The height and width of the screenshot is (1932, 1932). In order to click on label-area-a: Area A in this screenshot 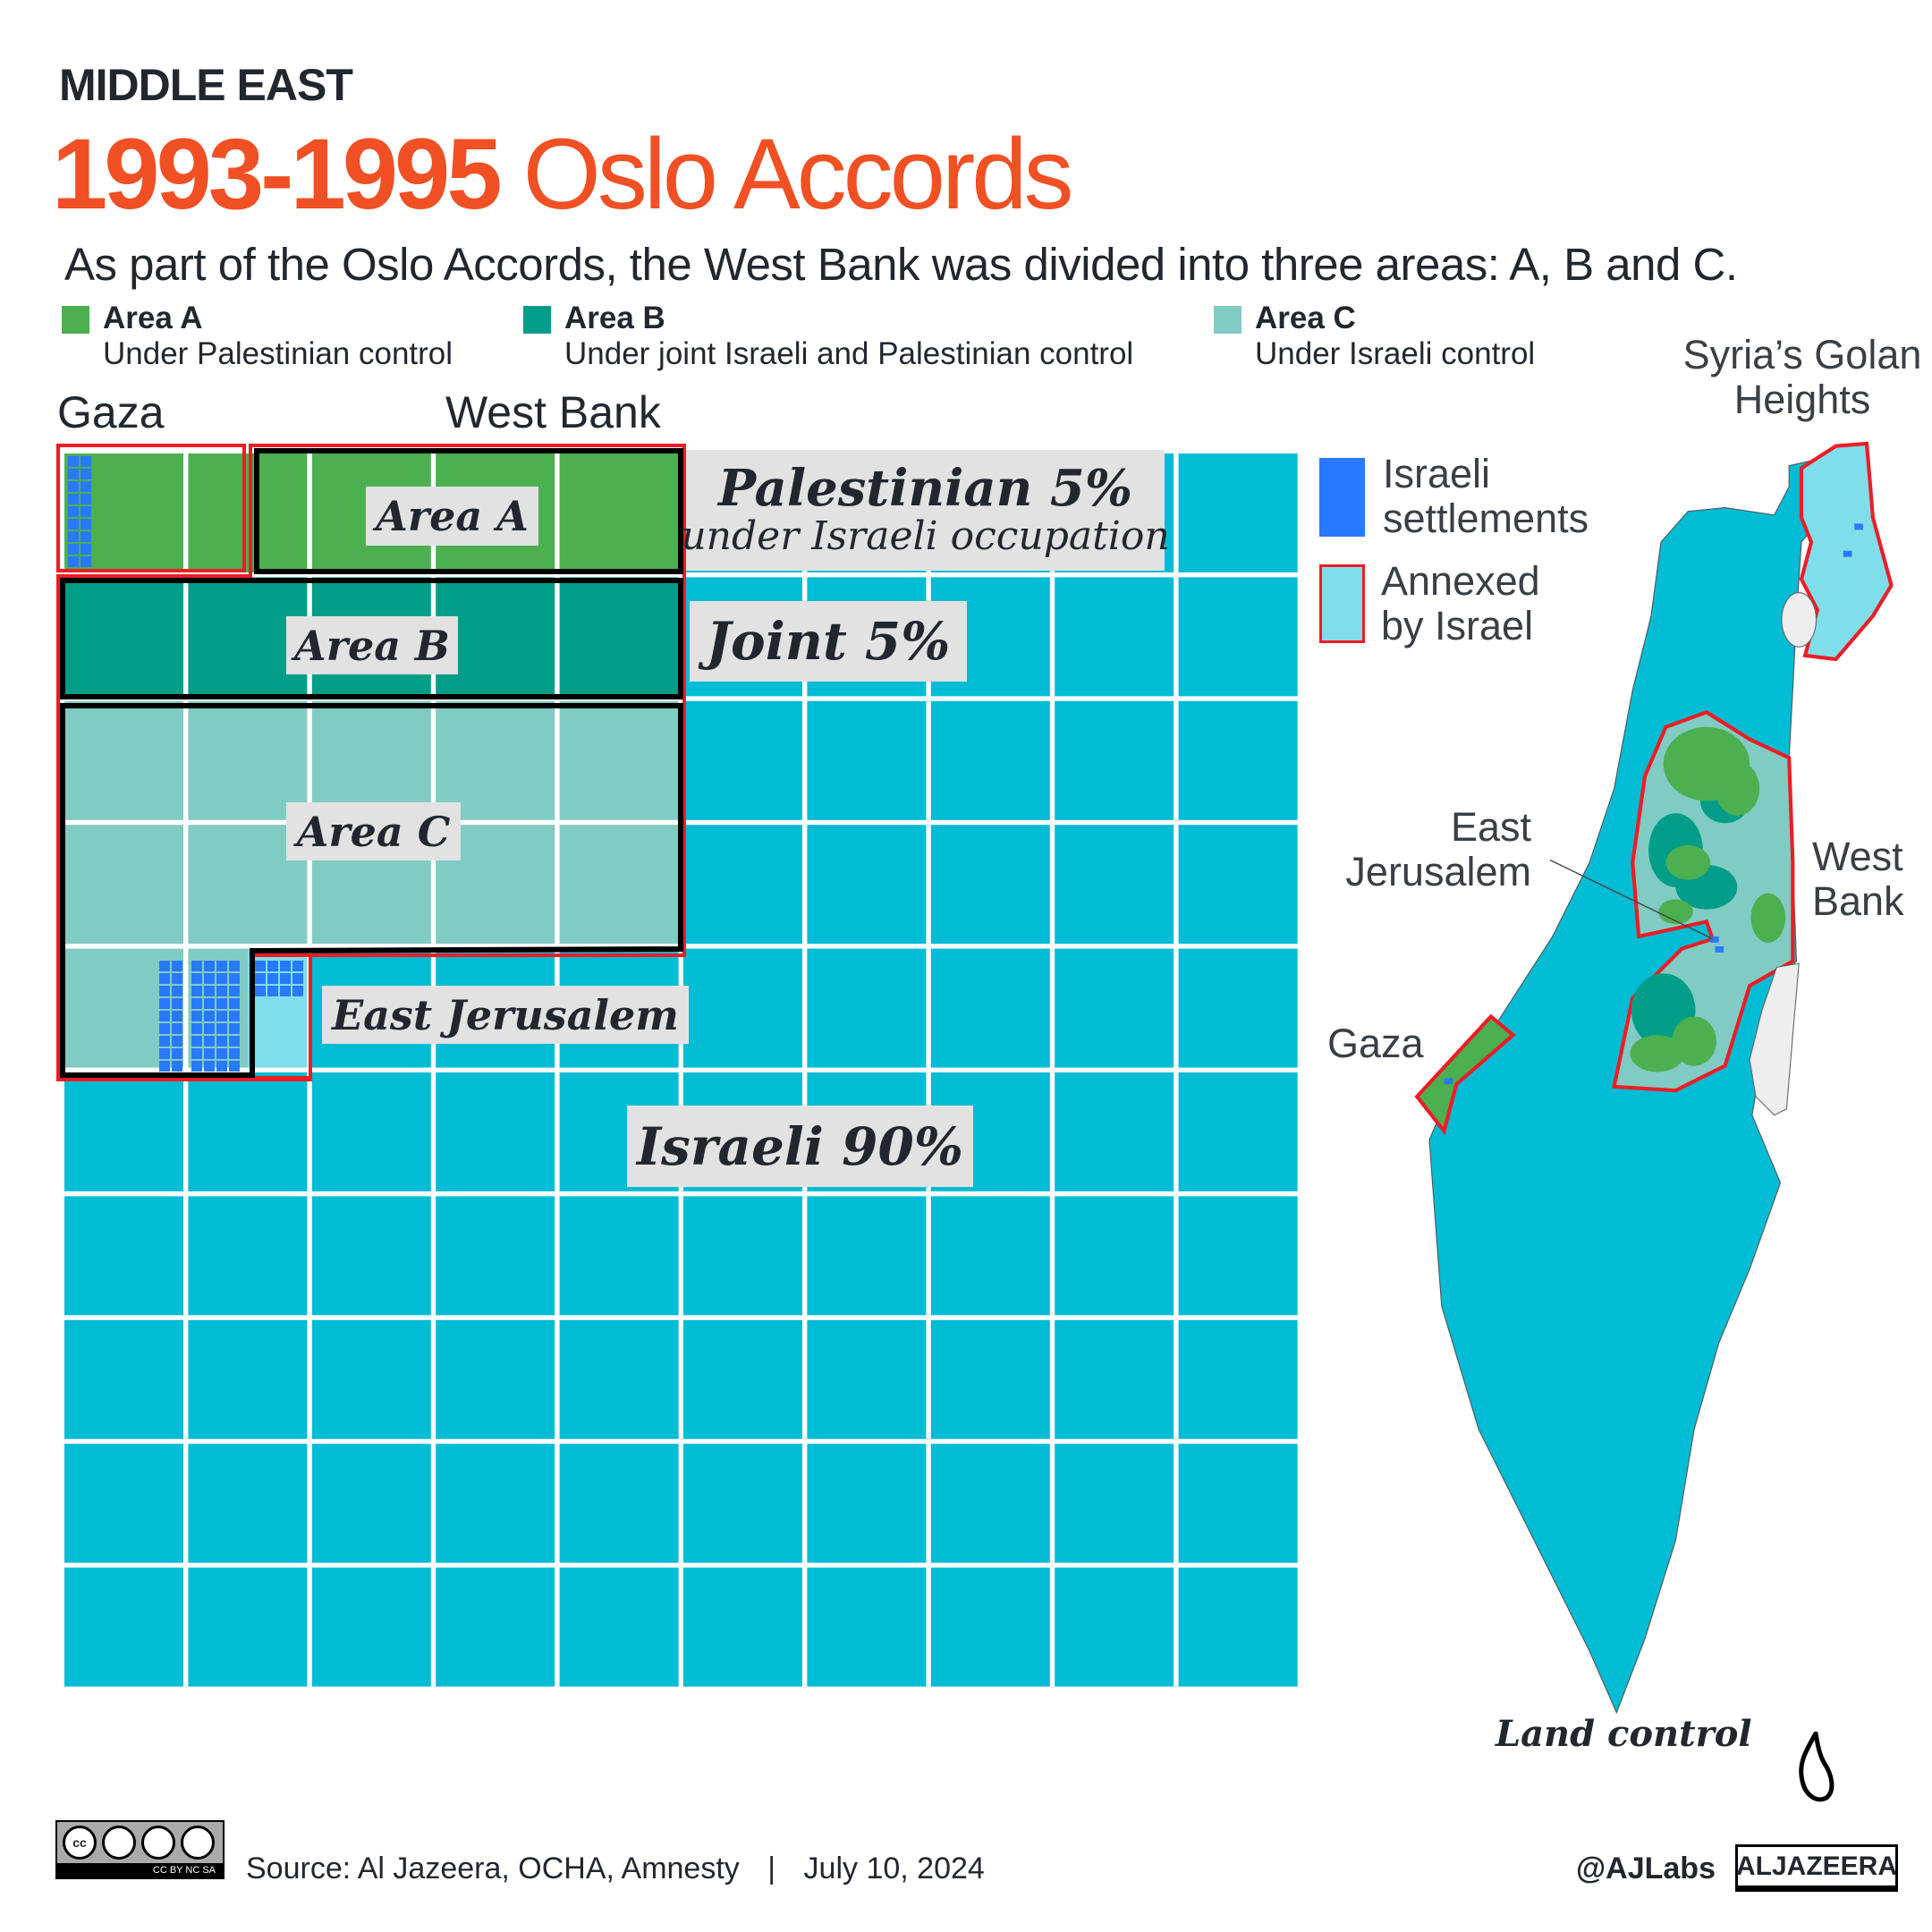, I will do `click(452, 516)`.